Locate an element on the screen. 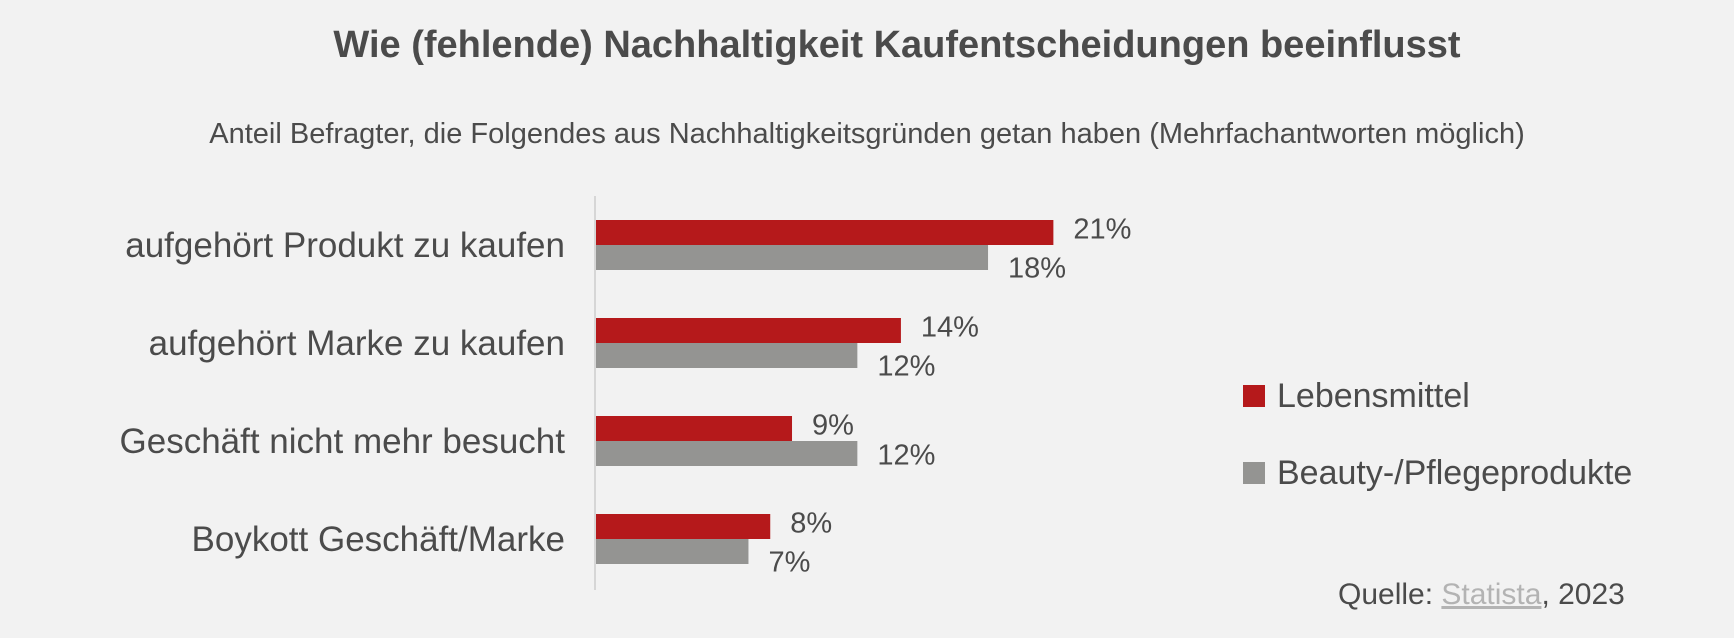 The image size is (1734, 638). data-label: 21% is located at coordinates (1102, 230).